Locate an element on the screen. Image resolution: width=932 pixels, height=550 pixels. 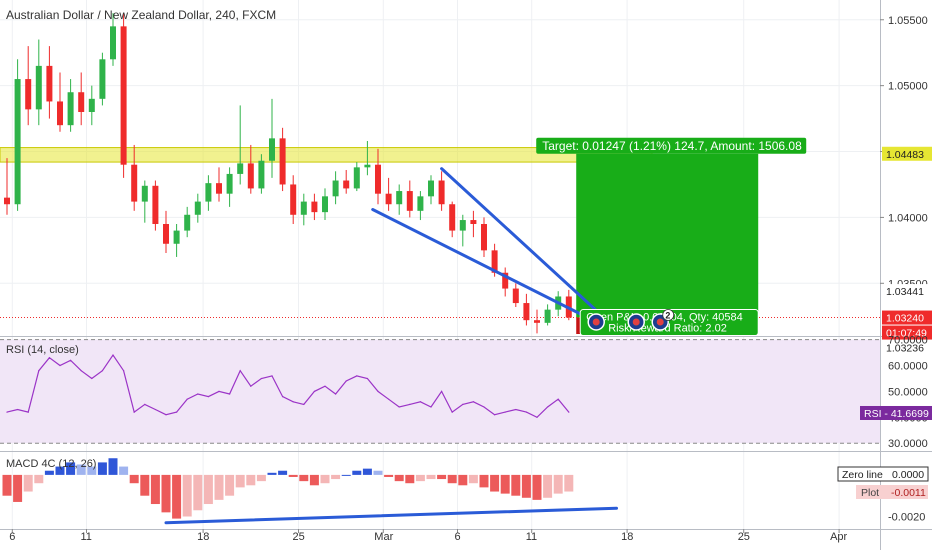
time-tick-label: Apr is located at coordinates (838, 537).